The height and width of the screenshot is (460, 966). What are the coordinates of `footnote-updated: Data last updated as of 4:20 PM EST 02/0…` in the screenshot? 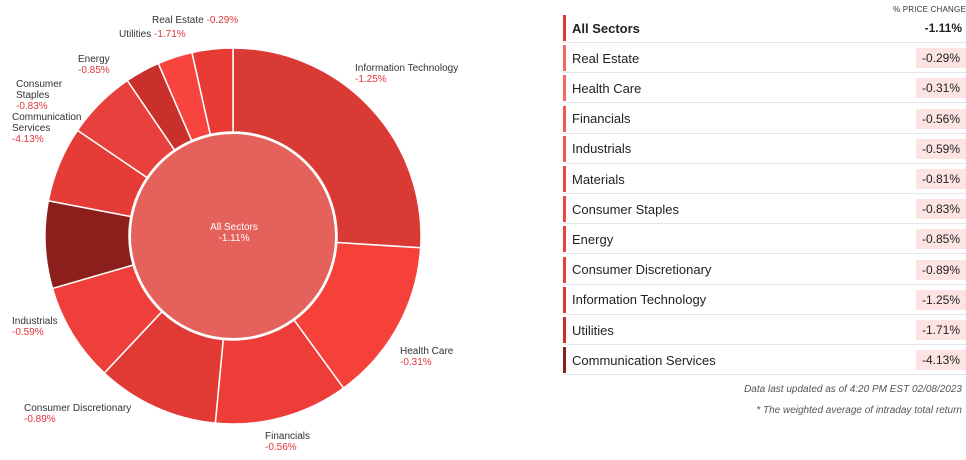 It's located at (853, 389).